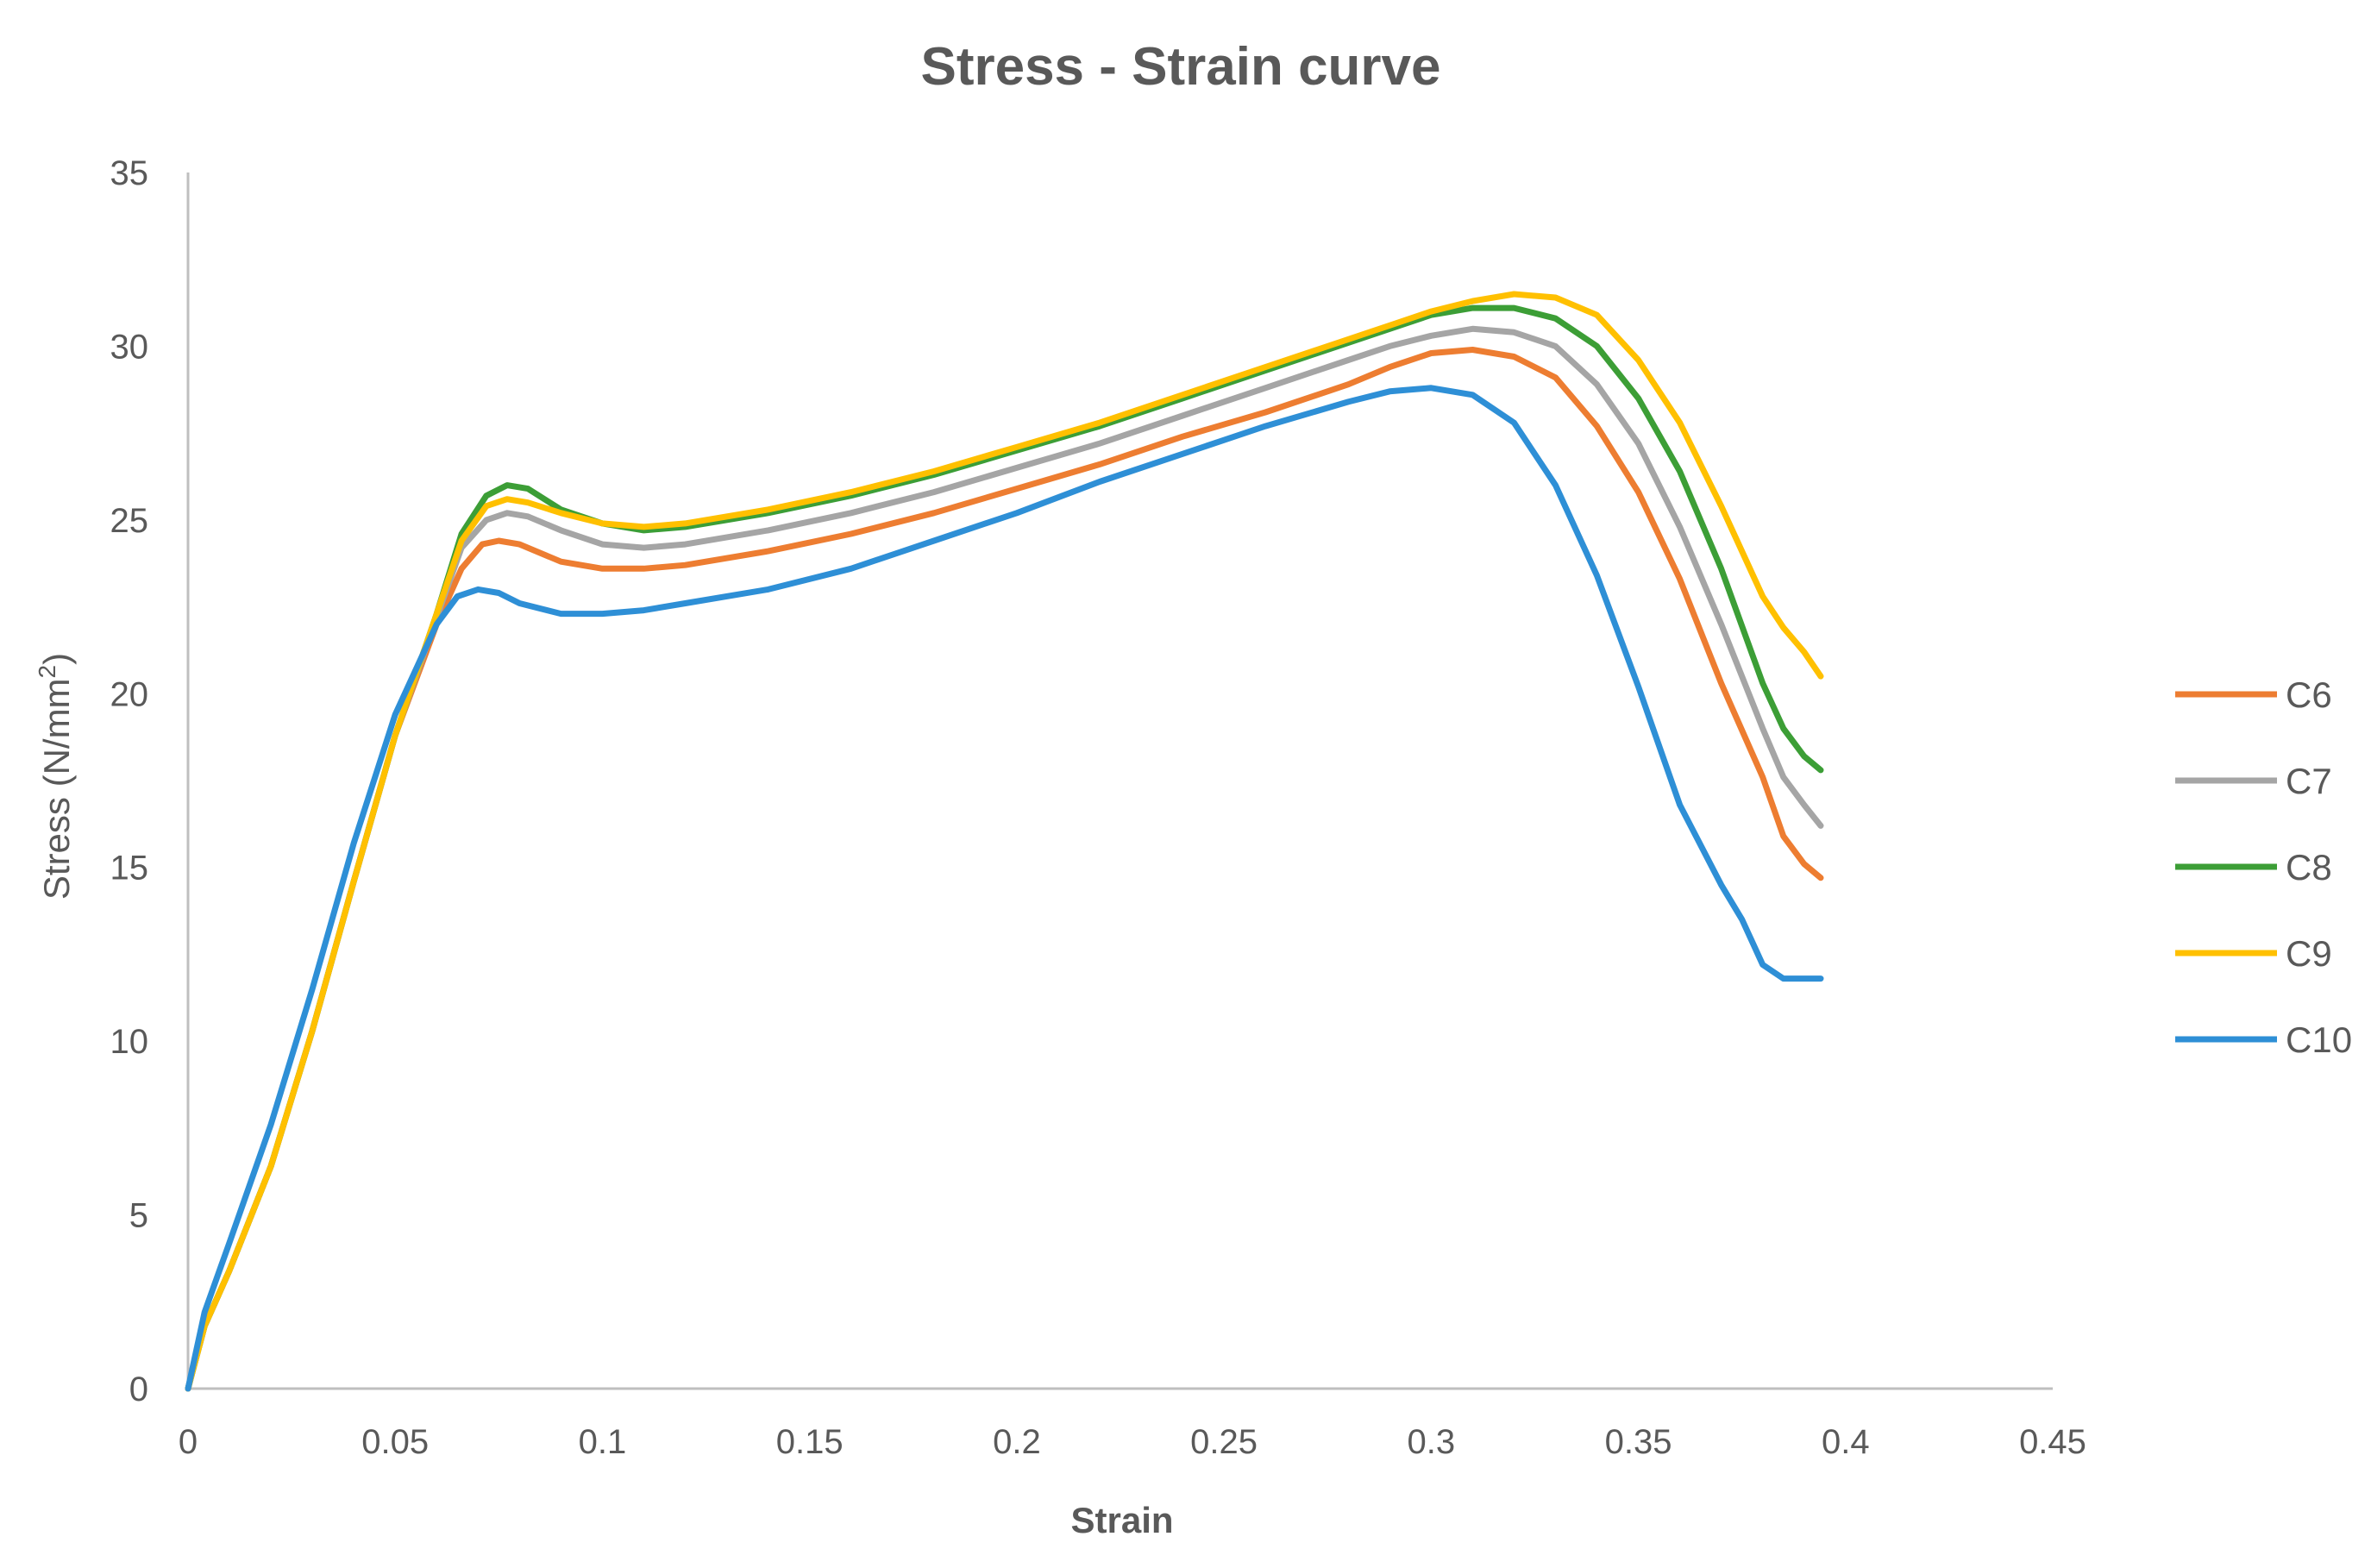 The height and width of the screenshot is (1568, 2371). What do you see at coordinates (2253, 867) in the screenshot?
I see `legend-item-c8: C8` at bounding box center [2253, 867].